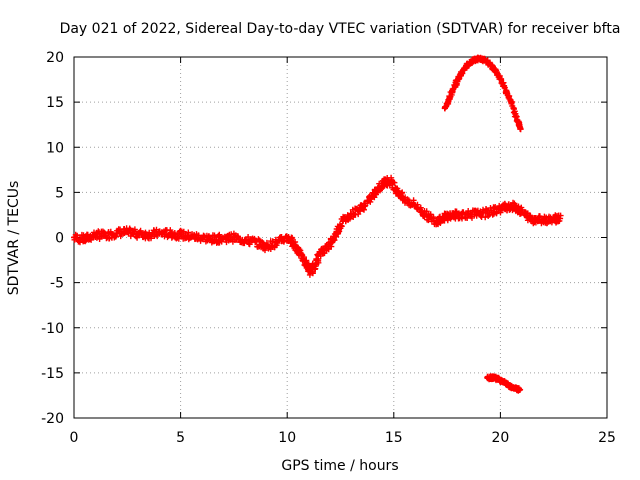  Describe the element at coordinates (55, 103) in the screenshot. I see `y-tick-label: 15` at that location.